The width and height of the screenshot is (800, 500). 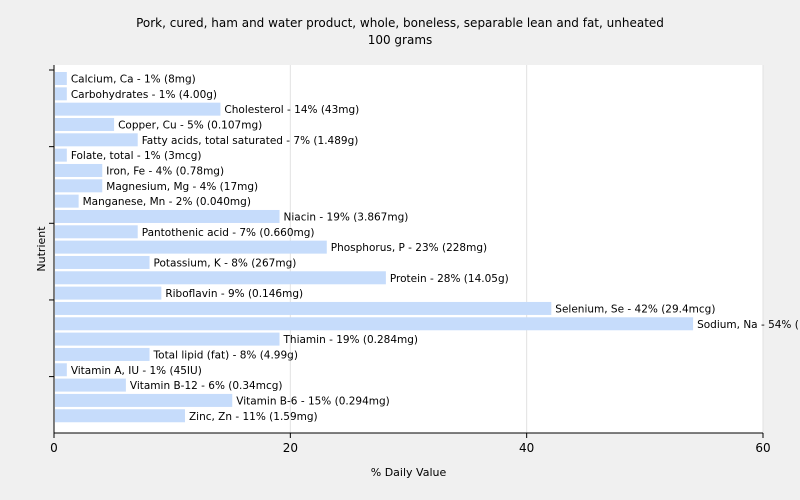 I want to click on bar-item: Selenium, Se - 42% (29.4mcg), so click(x=385, y=308).